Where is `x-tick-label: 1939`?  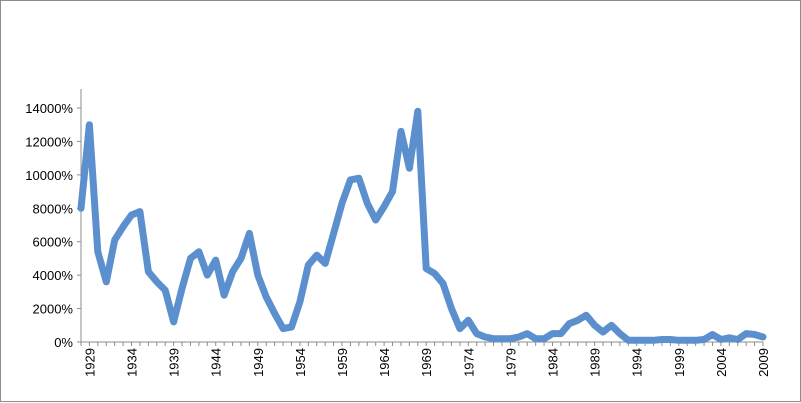 x-tick-label: 1939 is located at coordinates (174, 362).